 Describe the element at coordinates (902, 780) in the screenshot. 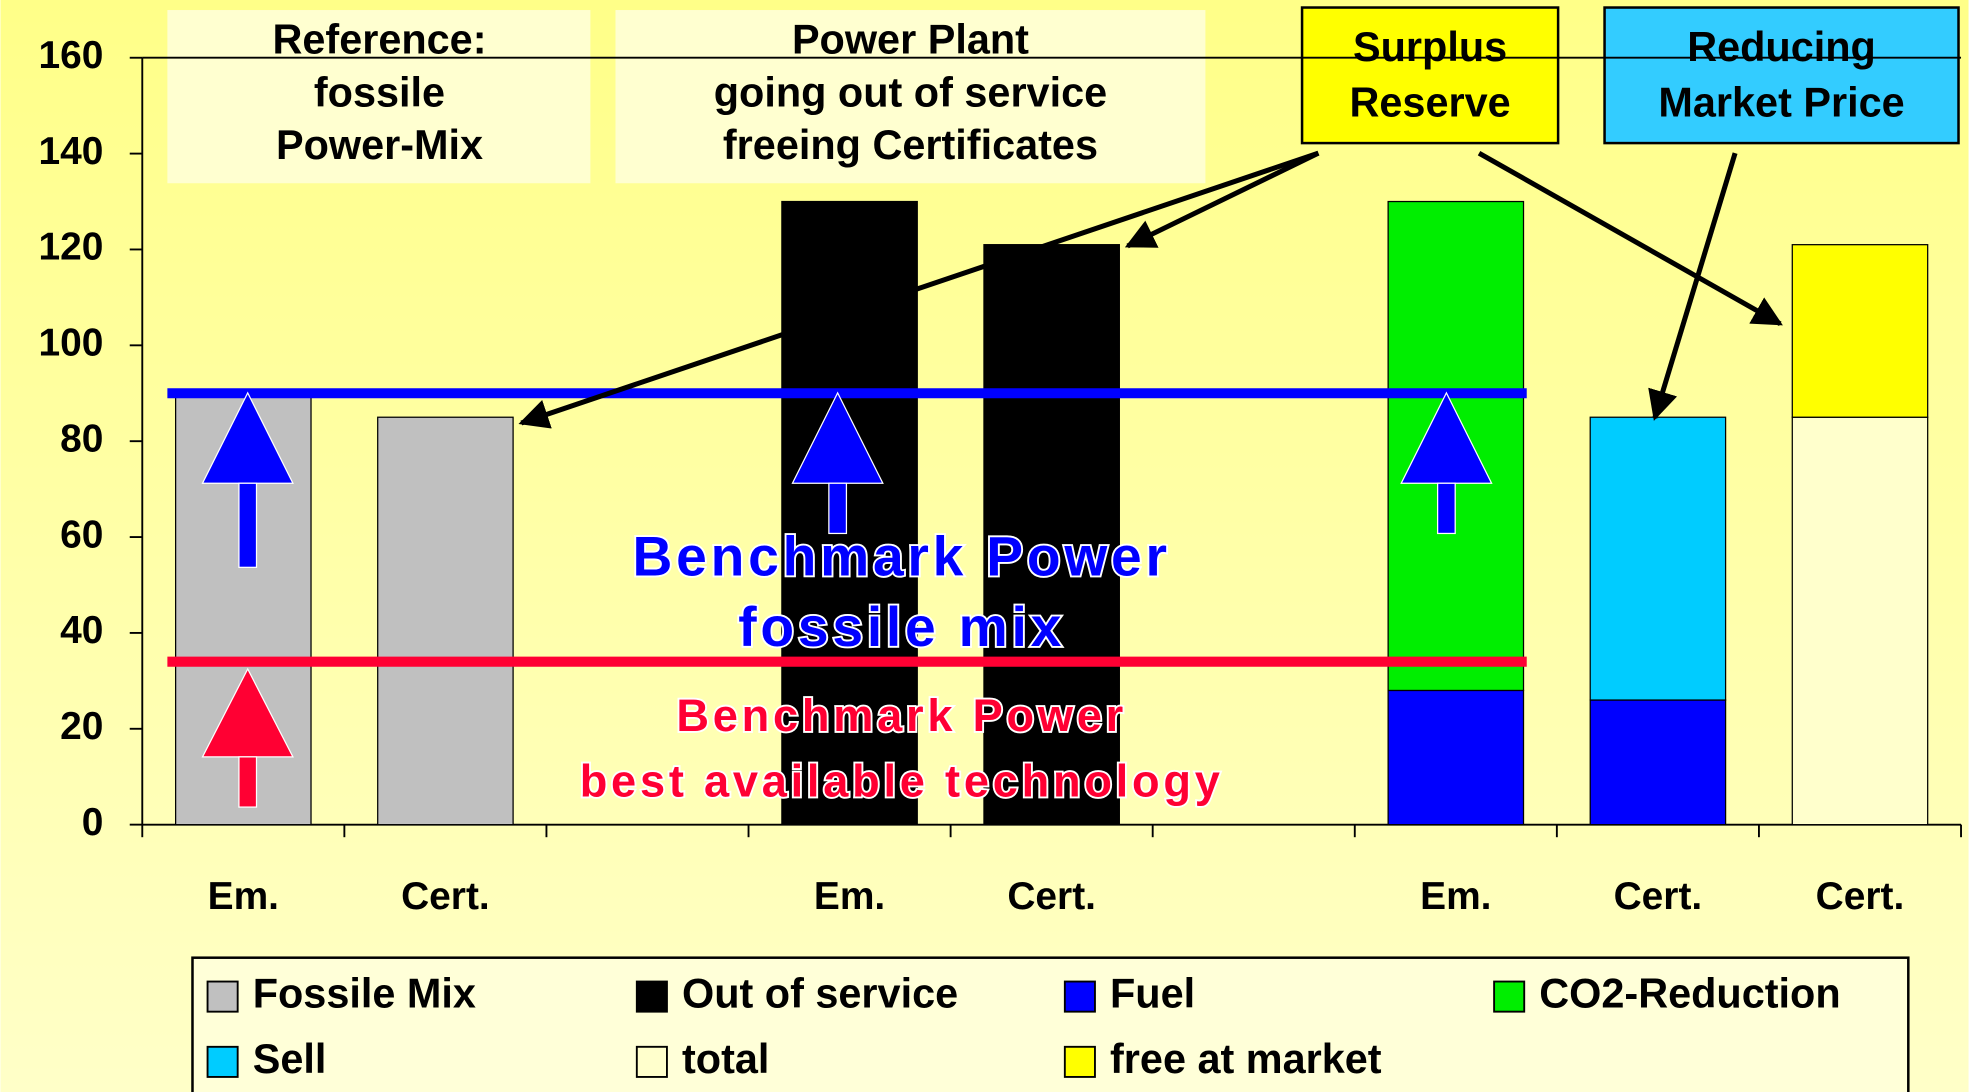

I see `reference-label: best available technology` at that location.